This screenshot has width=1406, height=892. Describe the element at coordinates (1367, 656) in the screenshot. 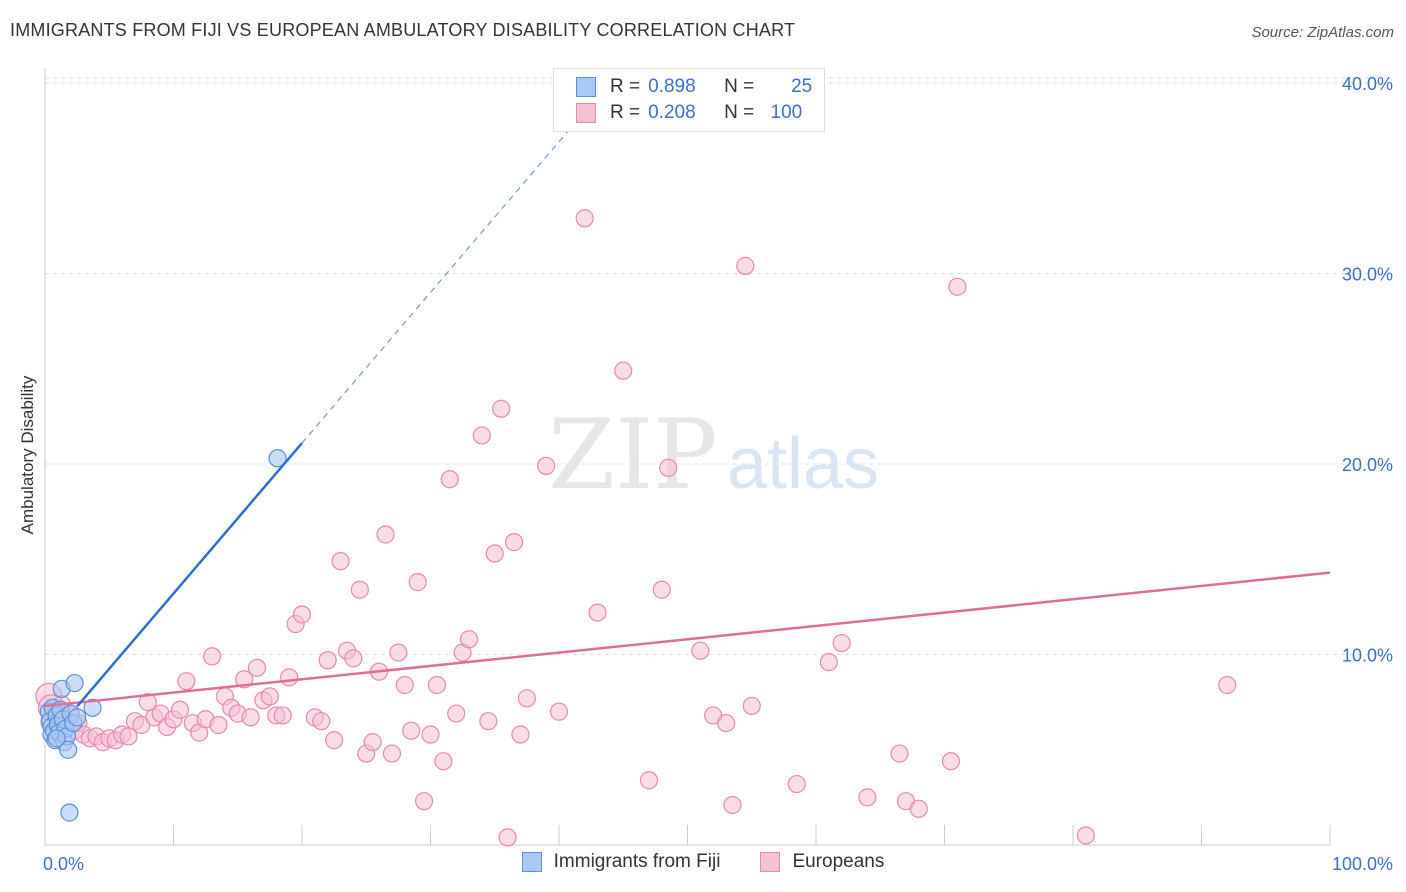

I see `y-tick-label: 10.0%` at that location.